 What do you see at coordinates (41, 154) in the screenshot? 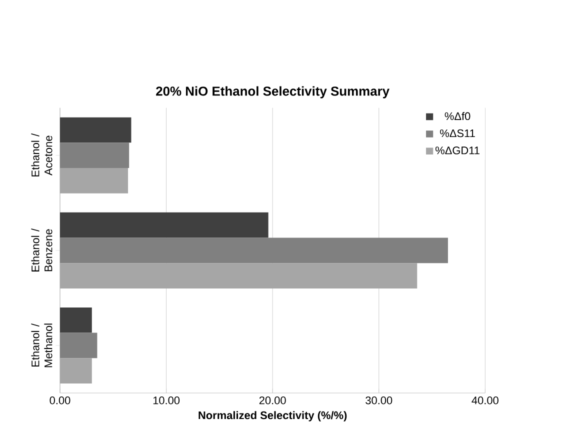
I see `y-tick-label: Ethanol / Acetone` at bounding box center [41, 154].